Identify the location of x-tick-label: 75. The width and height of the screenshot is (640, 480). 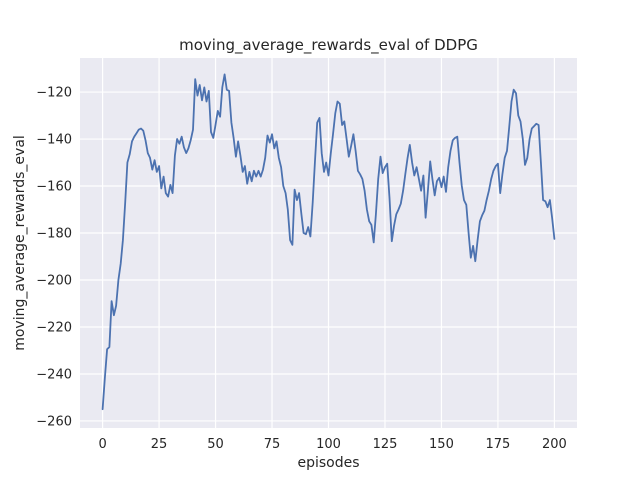
(272, 444).